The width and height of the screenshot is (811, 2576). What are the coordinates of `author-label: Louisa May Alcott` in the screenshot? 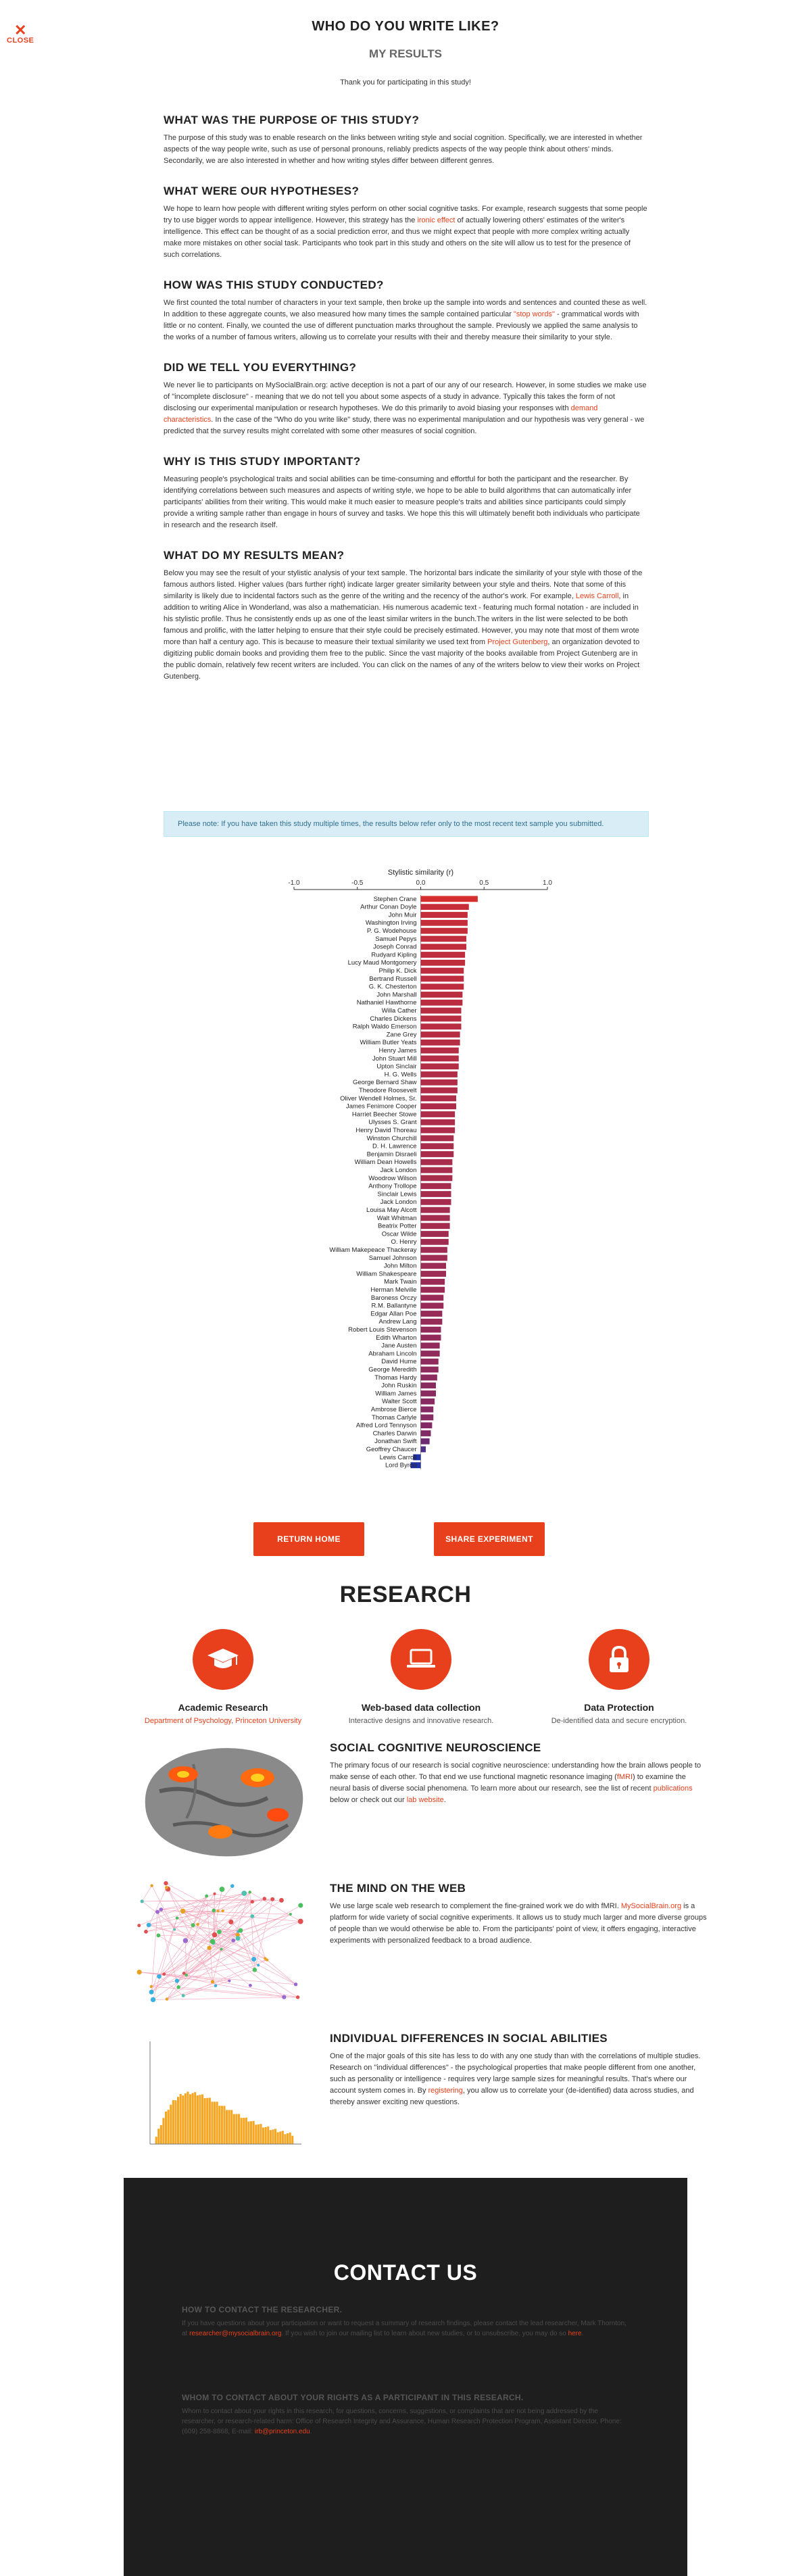 It's located at (391, 1210).